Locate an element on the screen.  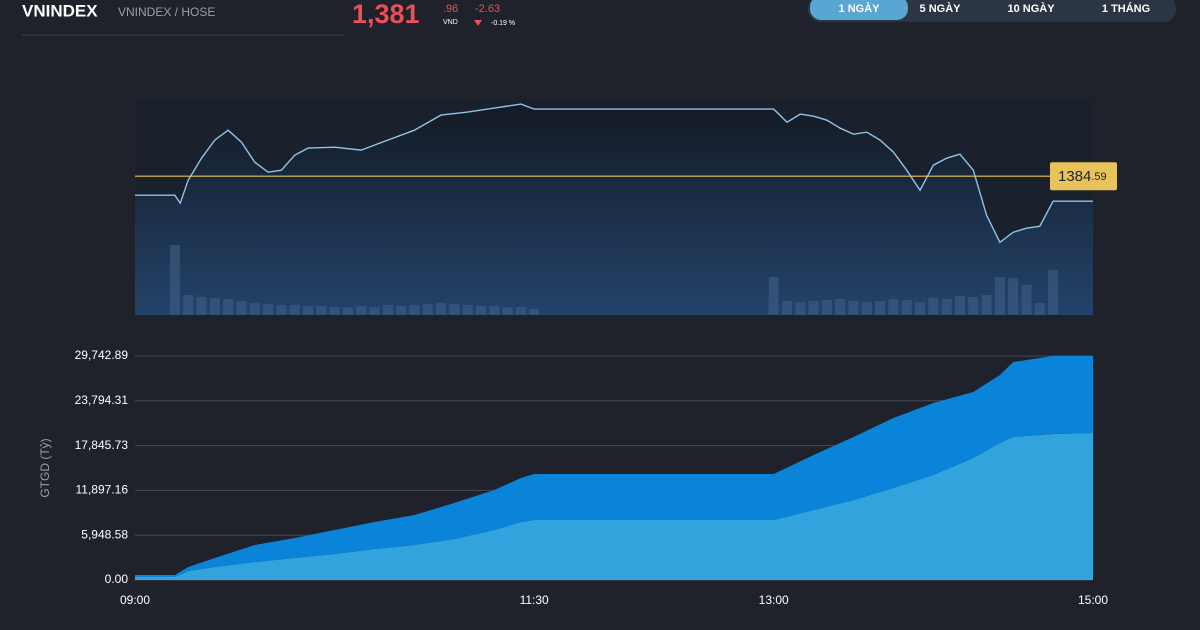
tab: 10 NGÀY is located at coordinates (1031, 8).